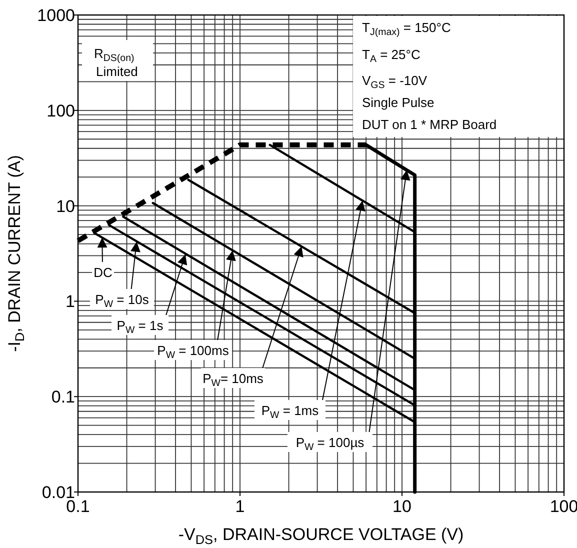 This screenshot has width=577, height=548. Describe the element at coordinates (395, 82) in the screenshot. I see `annotation: V$_{GS}$ = -10V` at that location.